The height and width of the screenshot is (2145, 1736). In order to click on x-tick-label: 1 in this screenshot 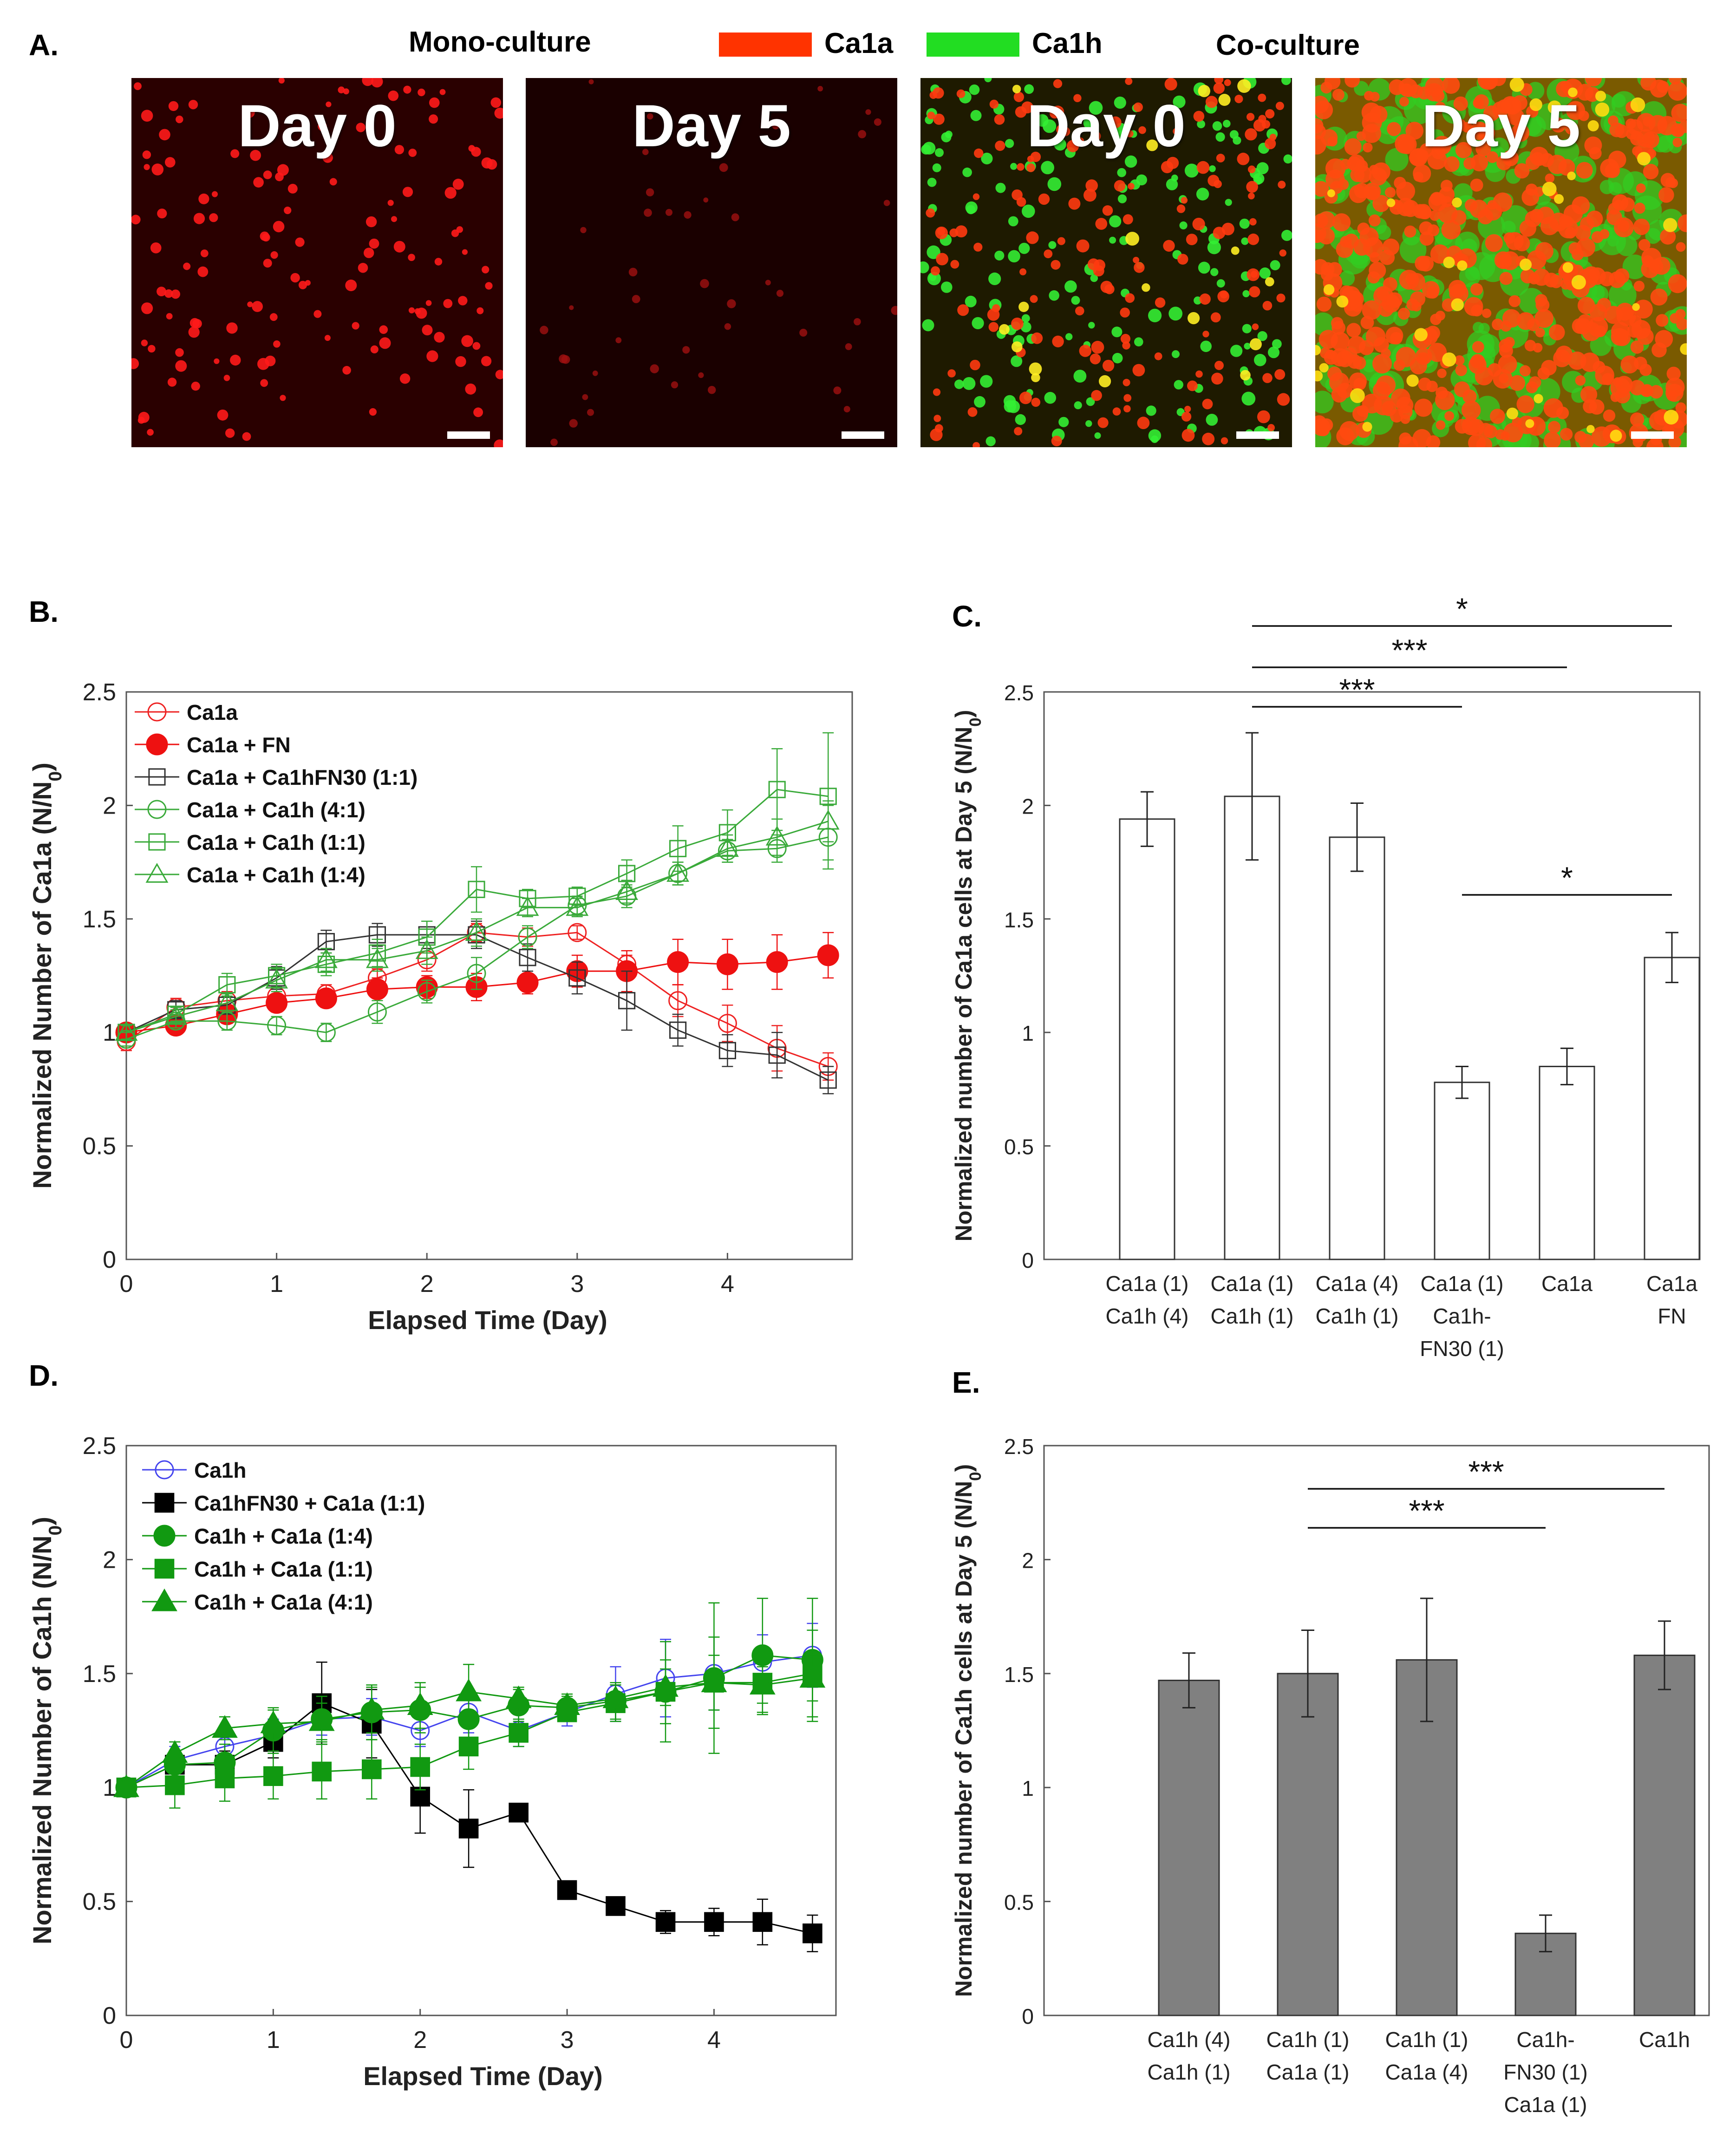, I will do `click(273, 2040)`.